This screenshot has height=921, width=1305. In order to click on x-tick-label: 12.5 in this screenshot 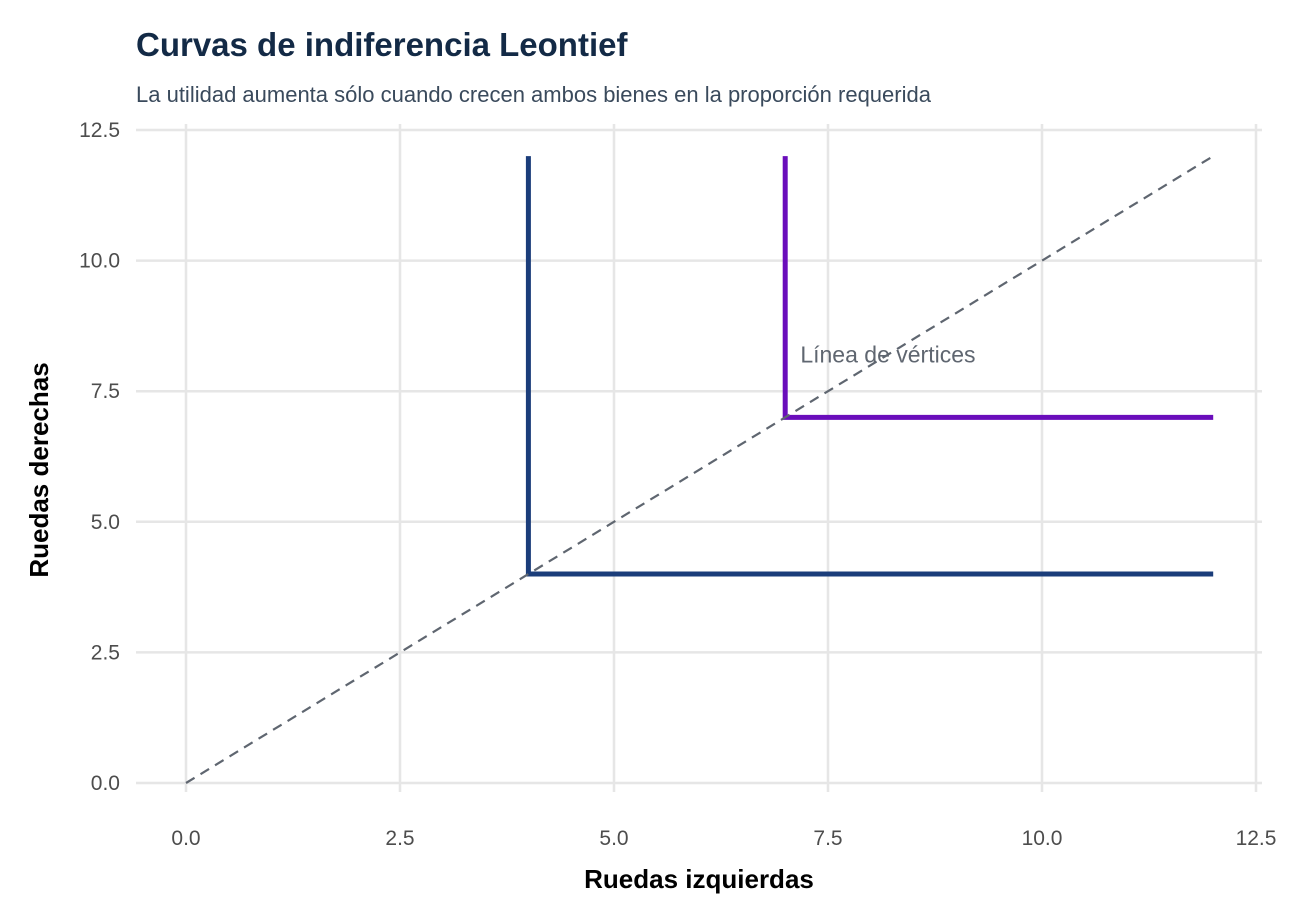, I will do `click(1256, 838)`.